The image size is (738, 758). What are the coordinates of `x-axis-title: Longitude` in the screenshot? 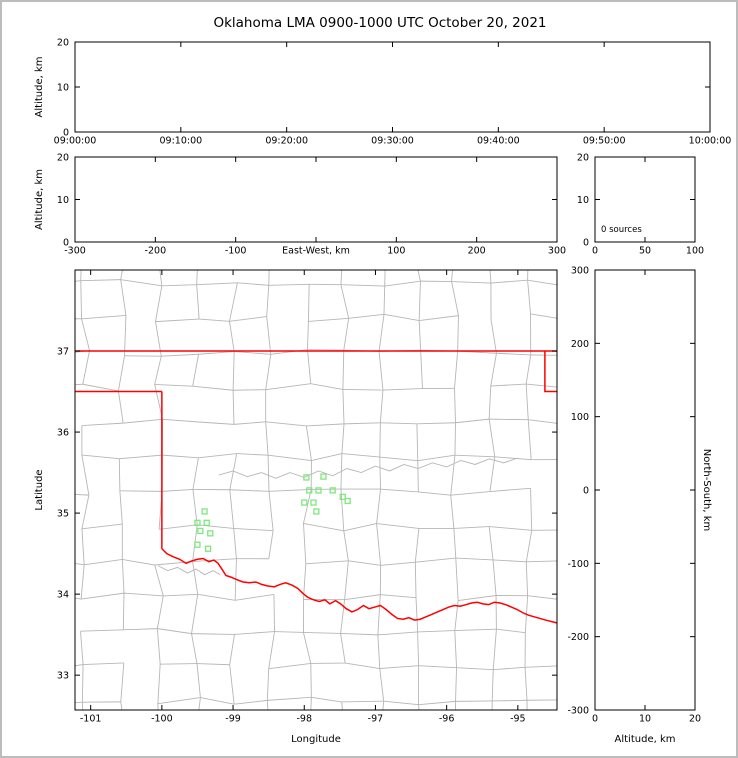 It's located at (316, 739).